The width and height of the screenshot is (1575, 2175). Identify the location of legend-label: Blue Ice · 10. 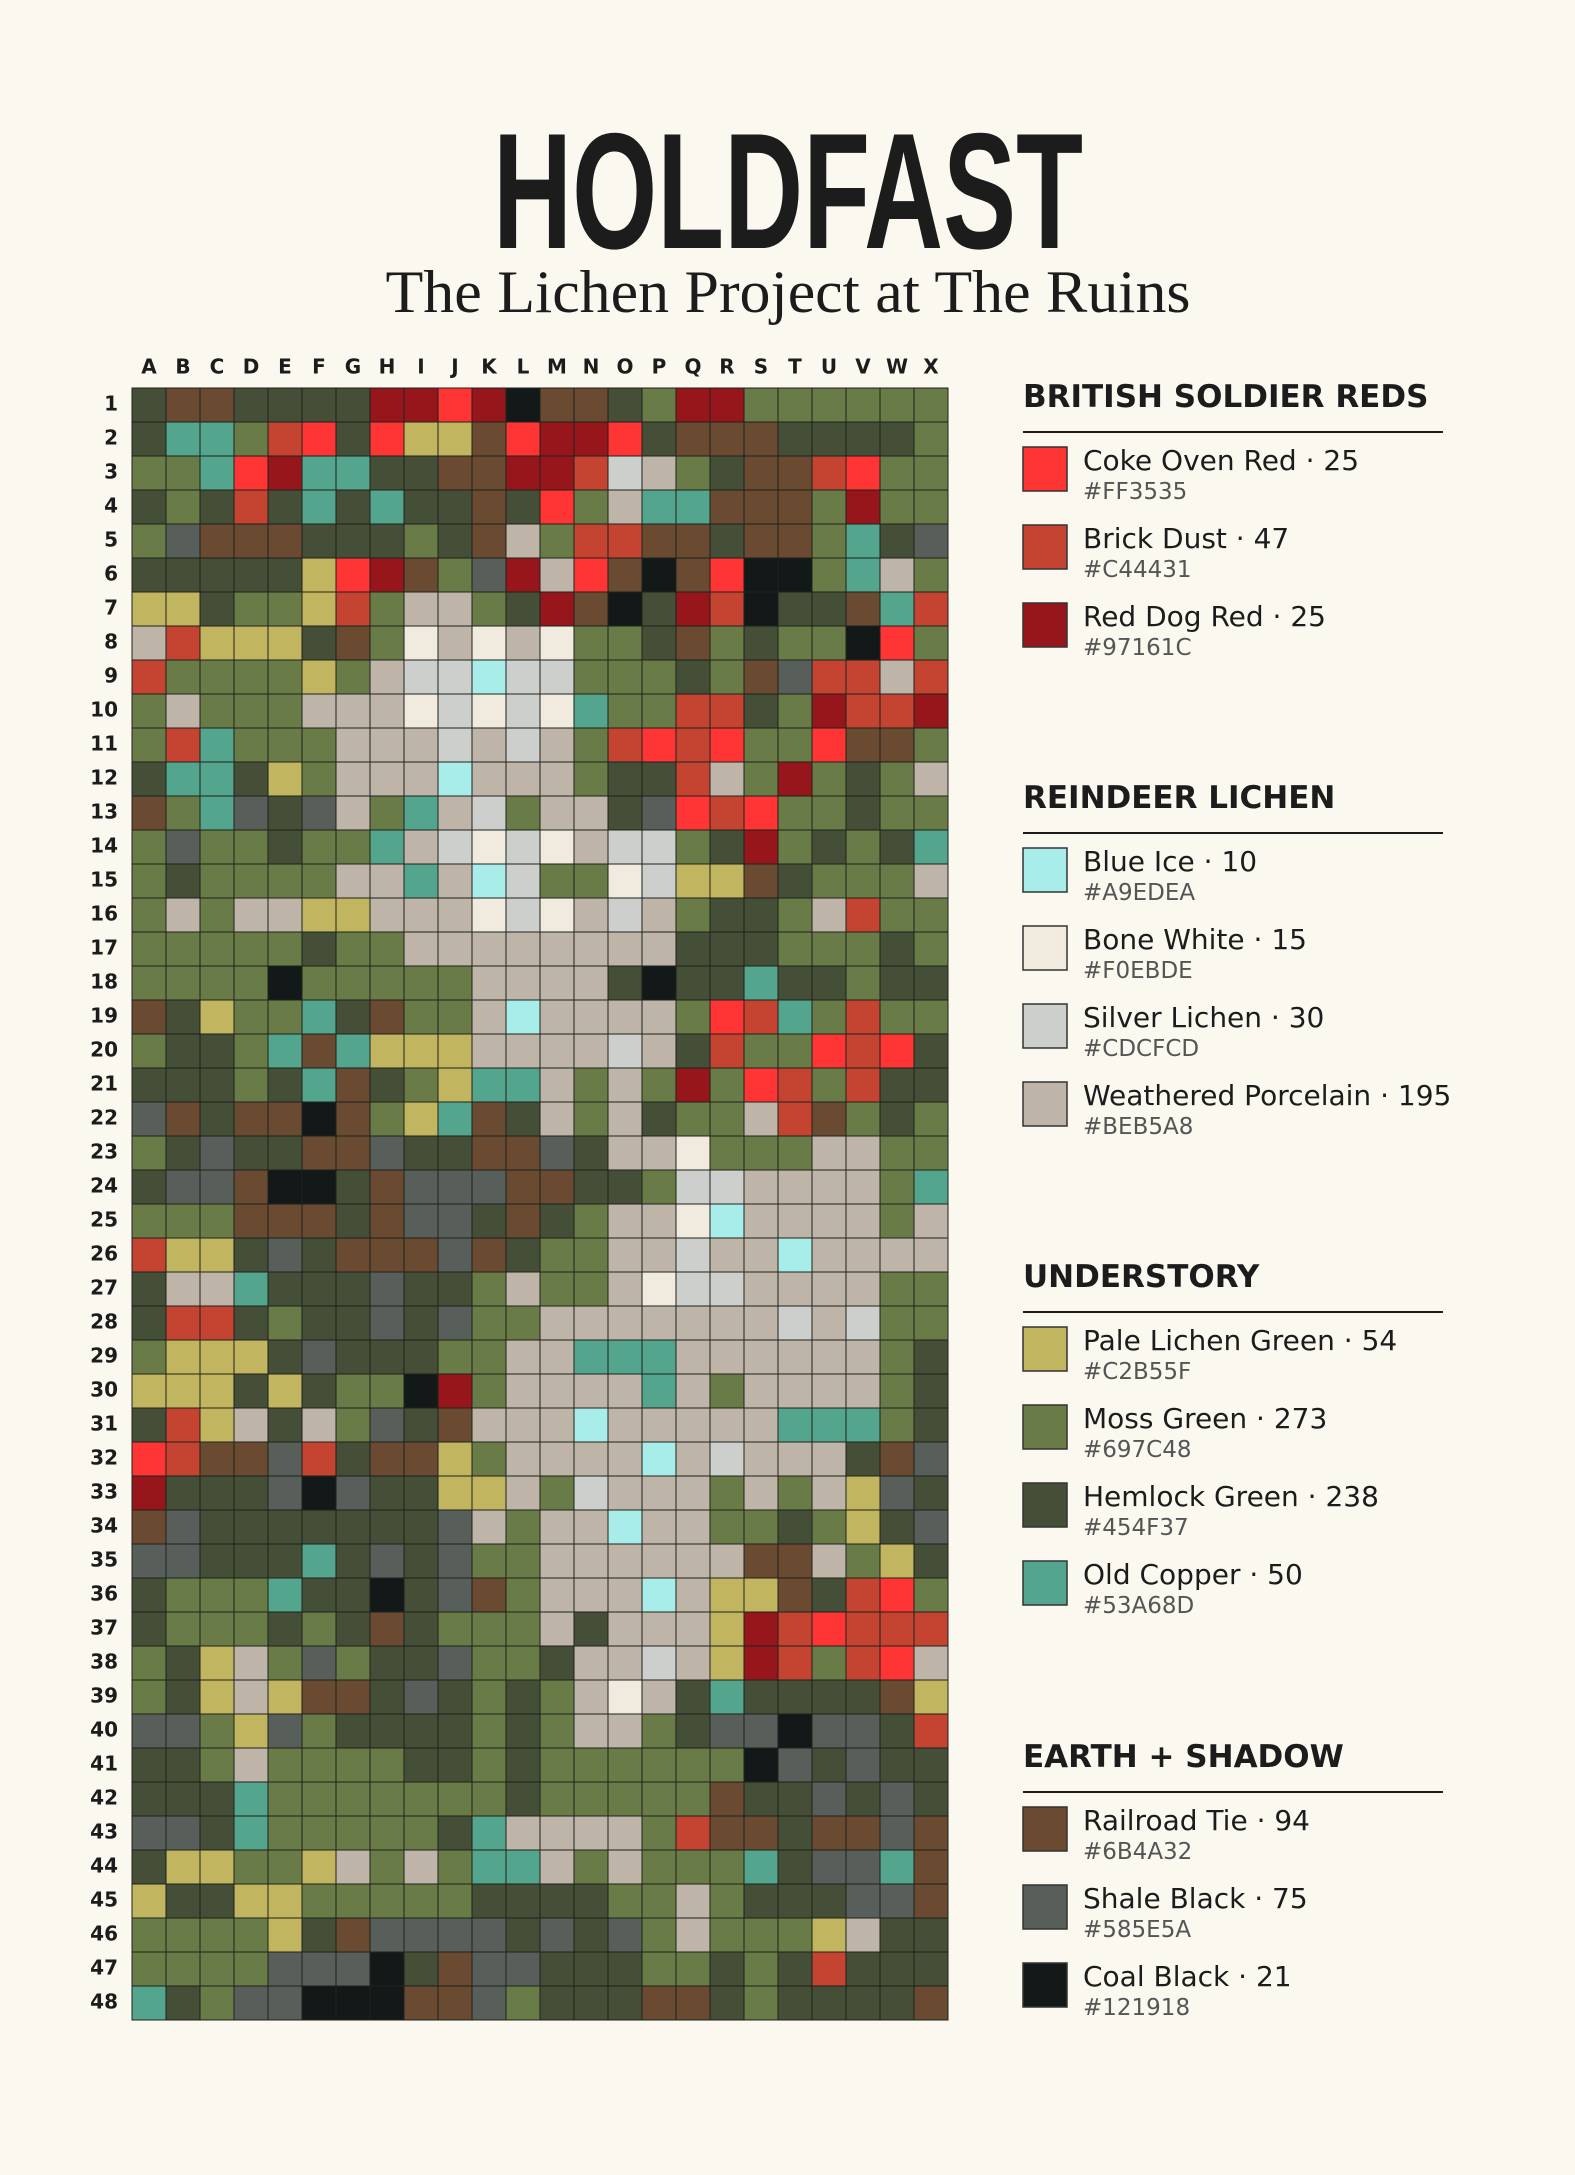
(1170, 861).